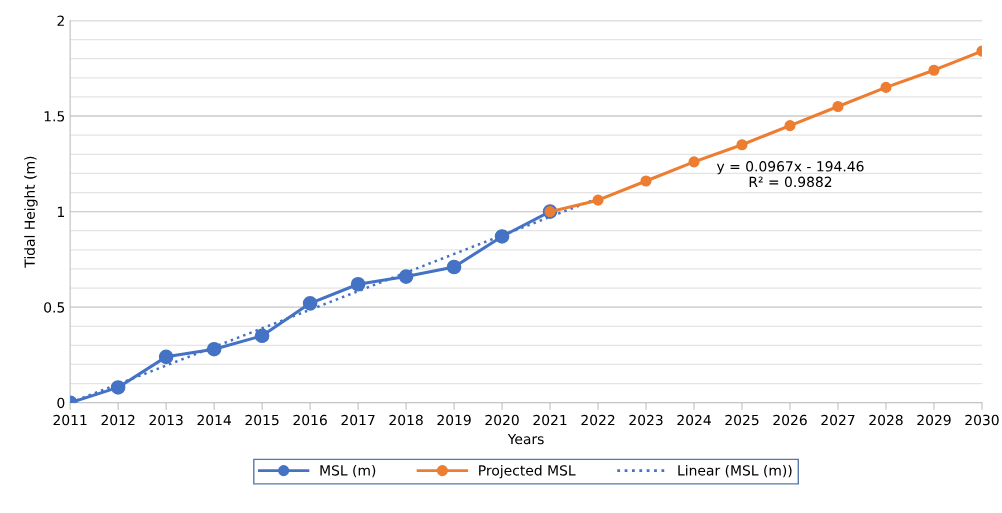  I want to click on y-tick-label: 0, so click(61, 403).